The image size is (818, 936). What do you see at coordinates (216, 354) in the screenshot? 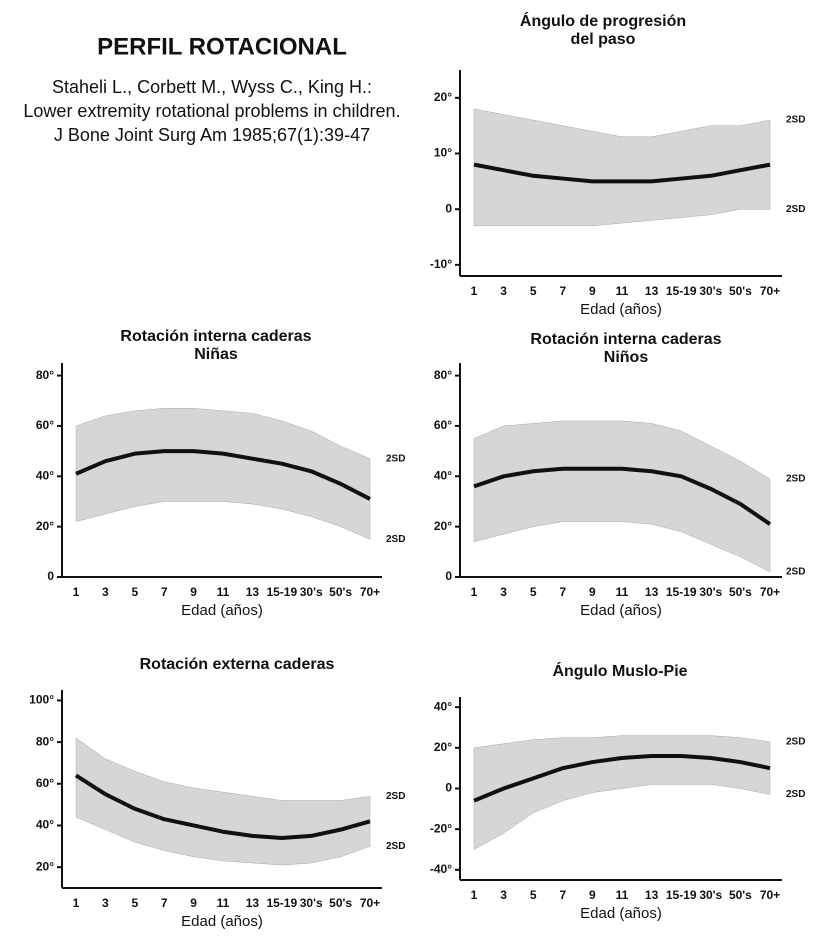
I see `chart-title: Niñas` at bounding box center [216, 354].